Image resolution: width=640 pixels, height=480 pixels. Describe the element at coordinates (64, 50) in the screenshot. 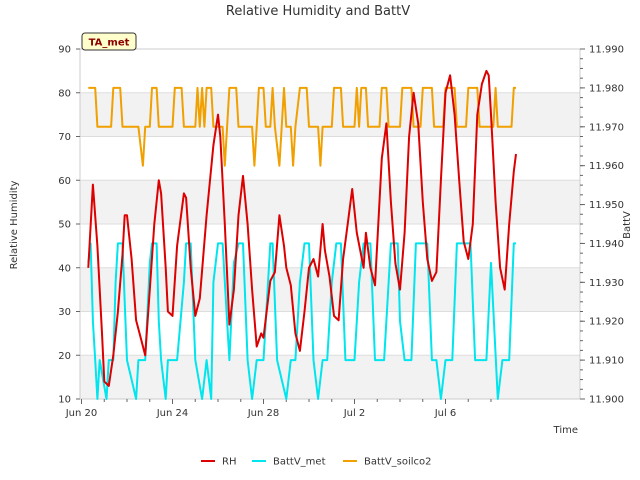

I see `left-tick-label: 90` at that location.